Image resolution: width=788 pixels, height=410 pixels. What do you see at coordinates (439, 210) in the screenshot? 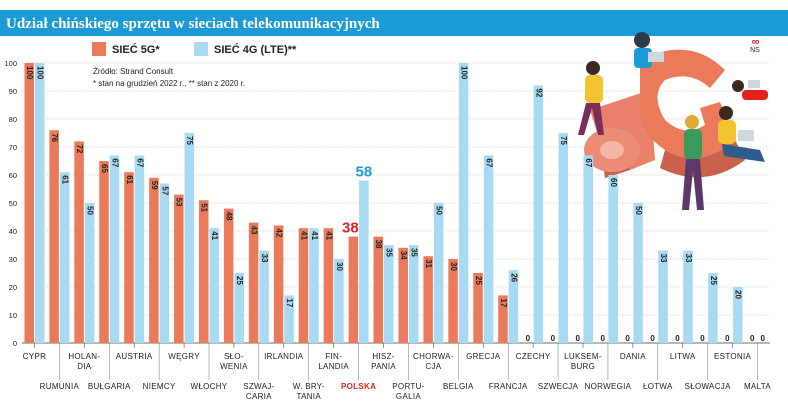
I see `data-label-4g: 50` at bounding box center [439, 210].